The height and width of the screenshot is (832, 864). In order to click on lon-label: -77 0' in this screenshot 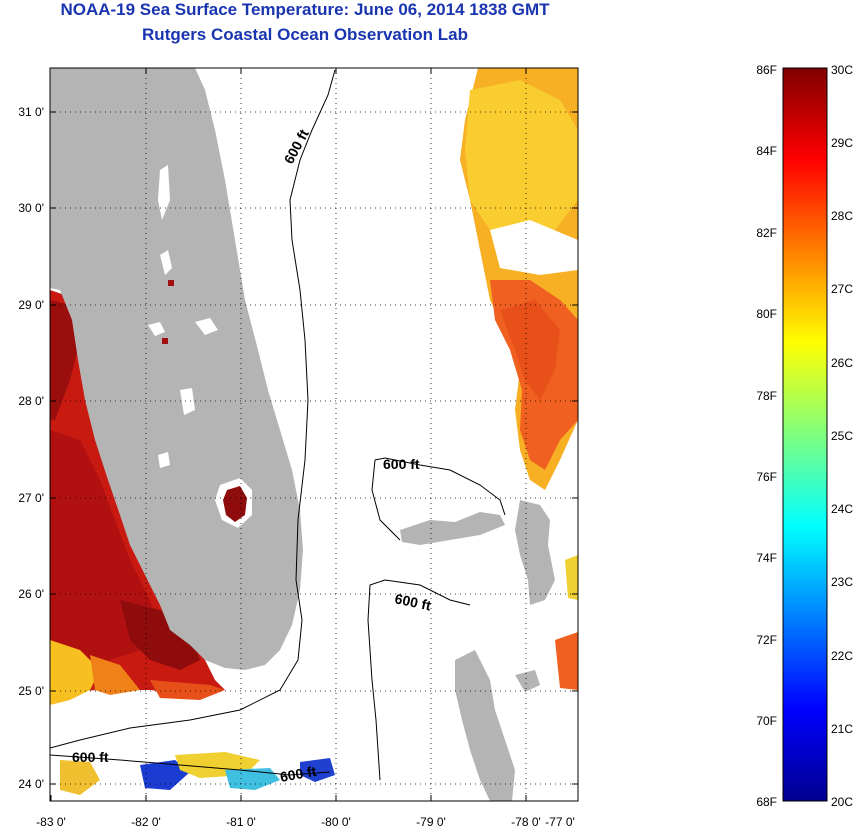, I will do `click(560, 822)`.